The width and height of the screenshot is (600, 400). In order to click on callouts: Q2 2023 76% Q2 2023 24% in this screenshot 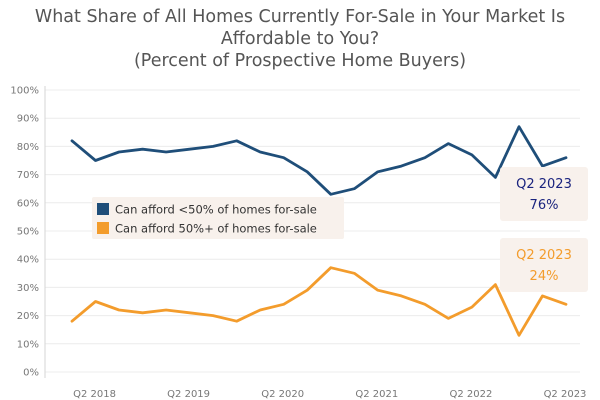, I will do `click(544, 229)`.